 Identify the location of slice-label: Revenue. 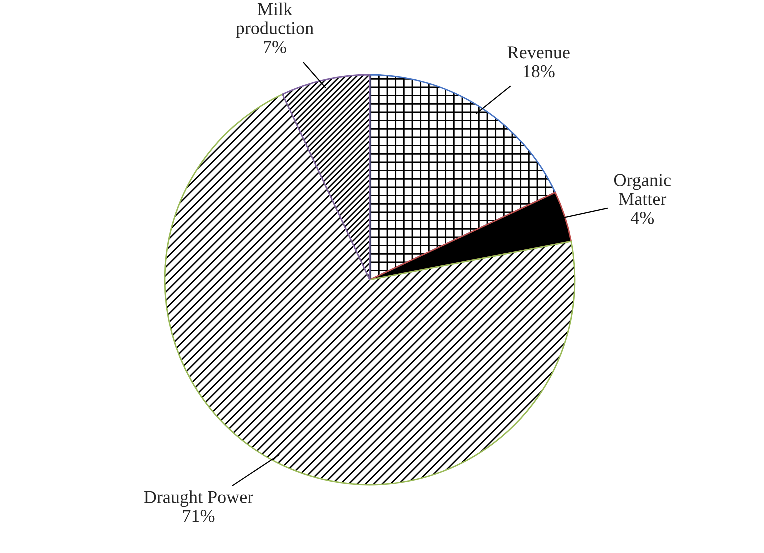
(539, 52).